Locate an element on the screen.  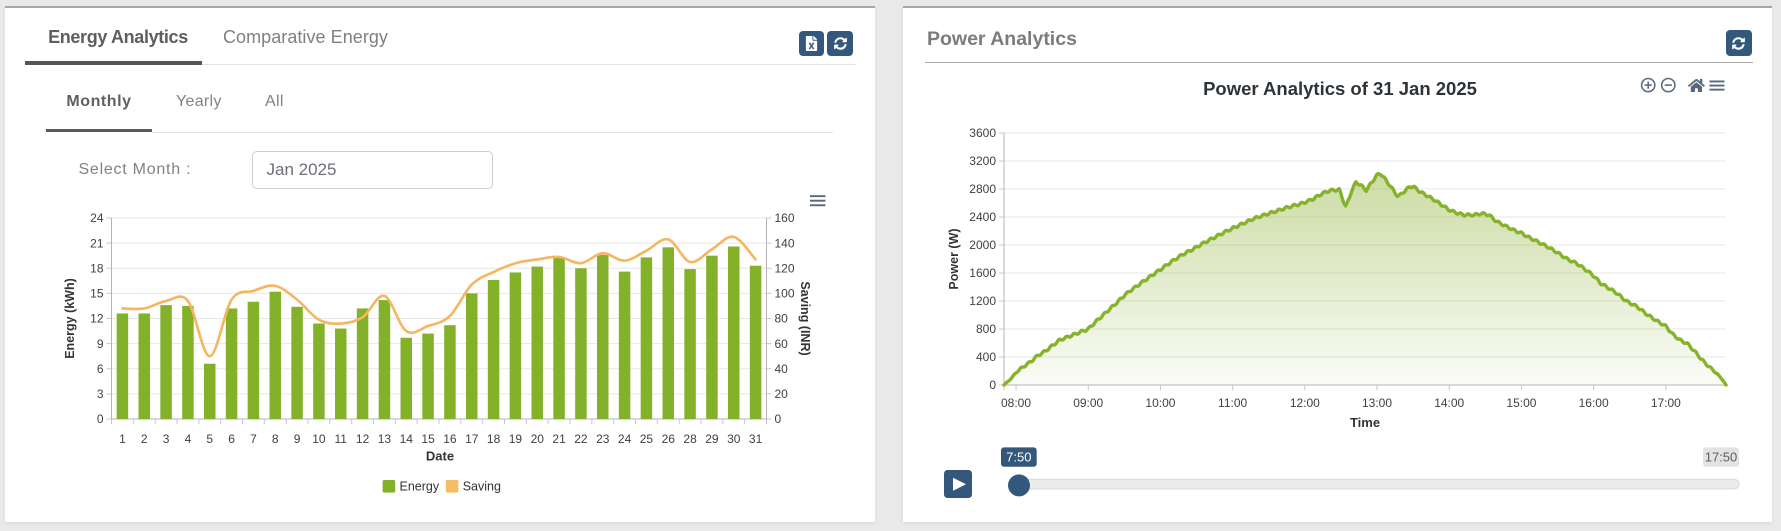
svg-text: 5 is located at coordinates (209, 439).